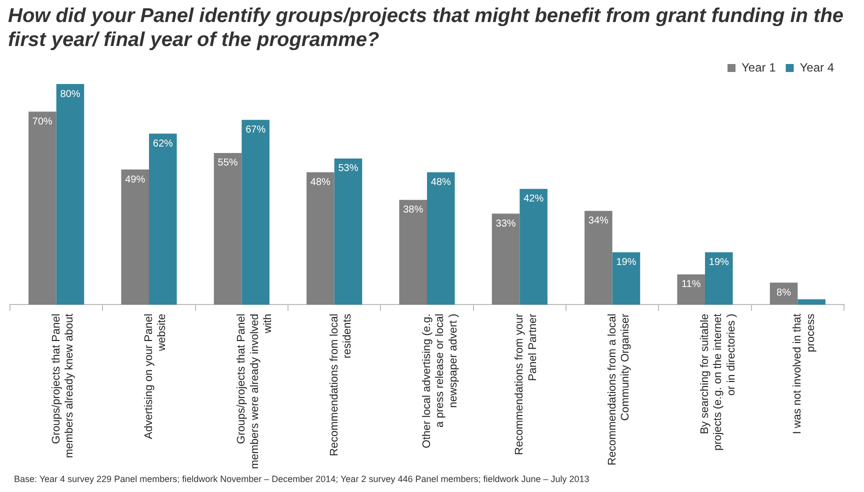 The image size is (864, 492). I want to click on data-label: 80%, so click(70, 94).